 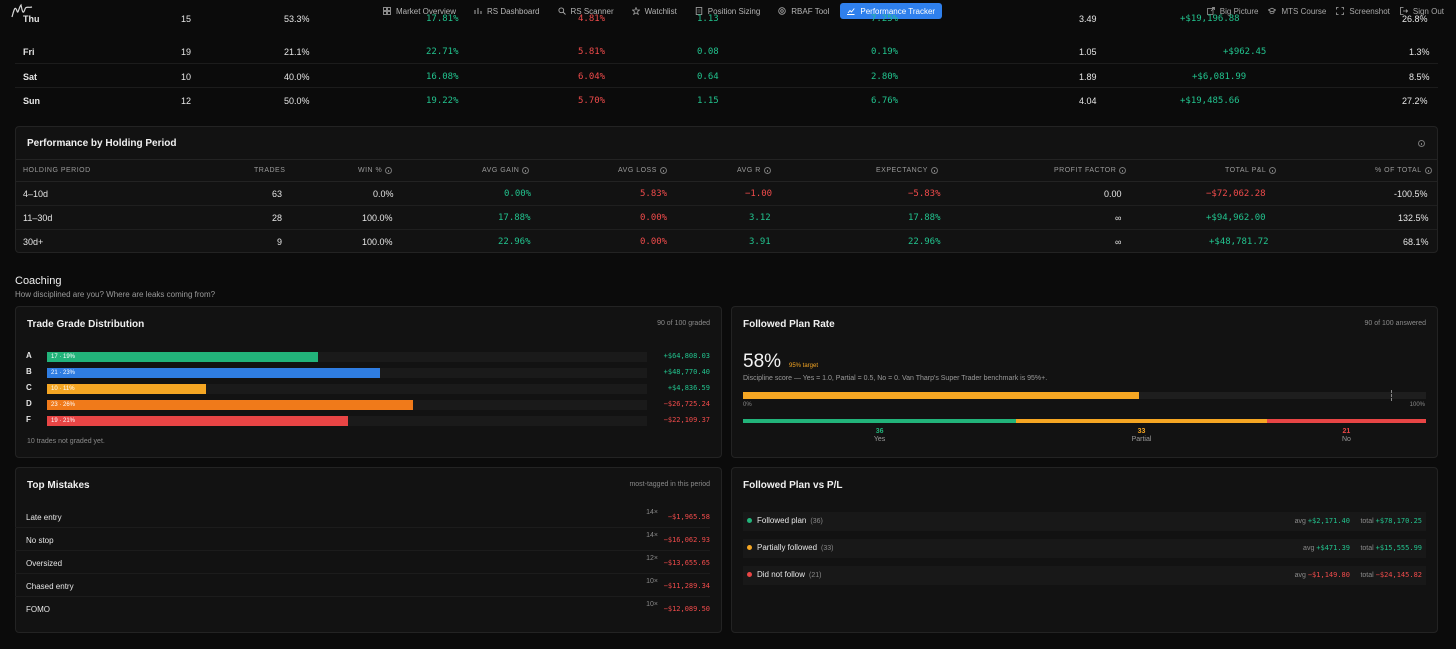 I want to click on plan-split-bar, so click(x=1084, y=421).